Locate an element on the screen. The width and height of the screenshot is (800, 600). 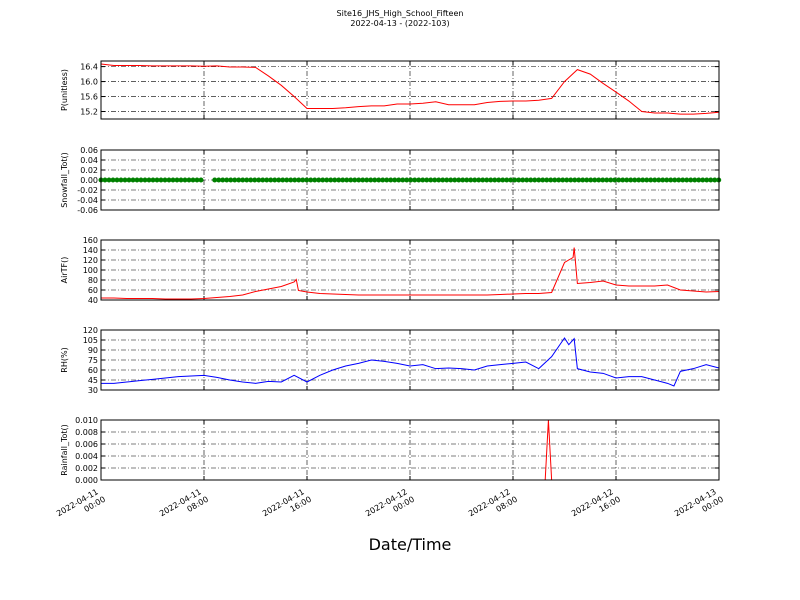
x-tick-label: 2022-04-12 08:00 is located at coordinates (493, 506).